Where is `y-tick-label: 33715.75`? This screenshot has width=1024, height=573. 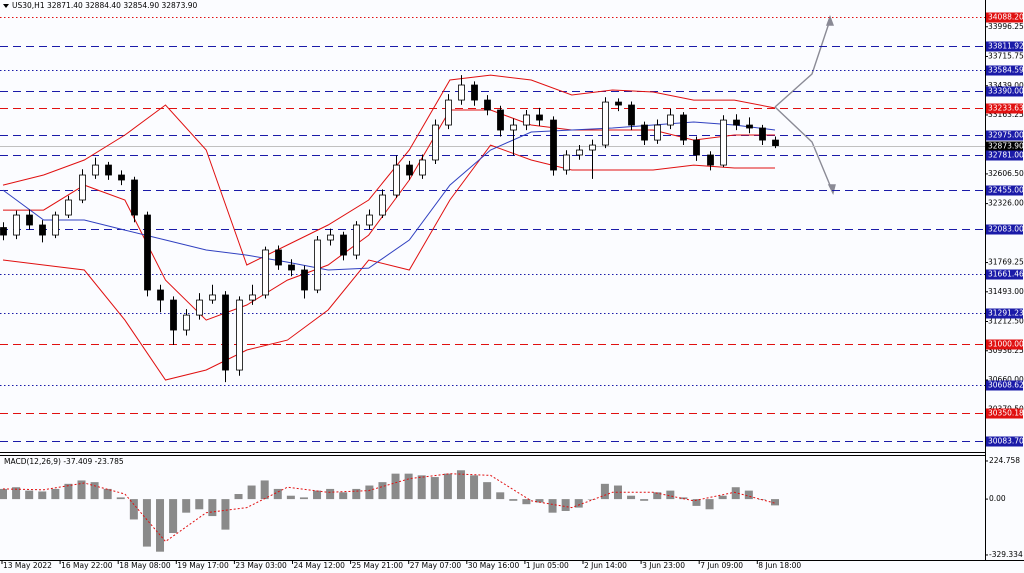 y-tick-label: 33715.75 is located at coordinates (1006, 55).